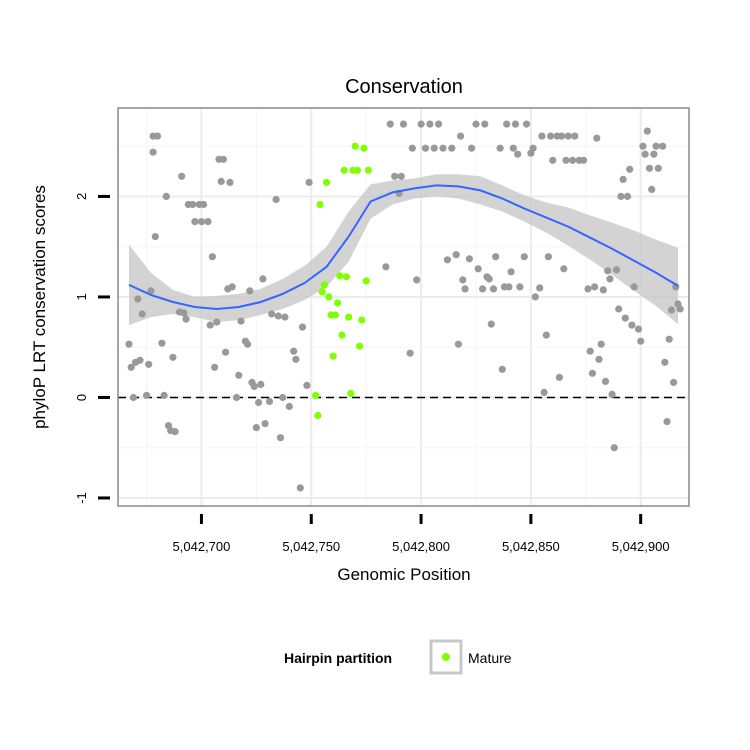 Image resolution: width=750 pixels, height=750 pixels. I want to click on x-tick-label: 5,042,800, so click(421, 546).